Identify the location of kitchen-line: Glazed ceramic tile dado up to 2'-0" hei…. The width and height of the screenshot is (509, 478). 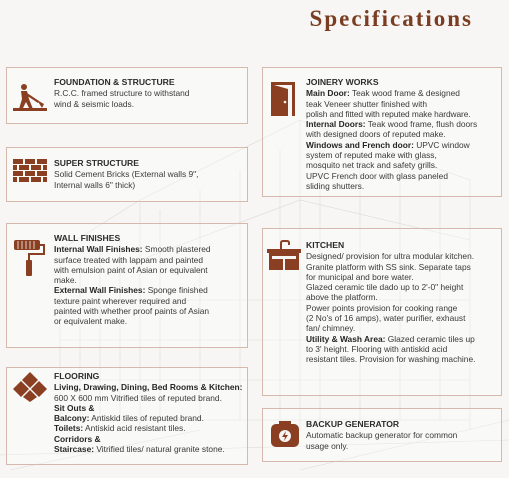
(385, 287).